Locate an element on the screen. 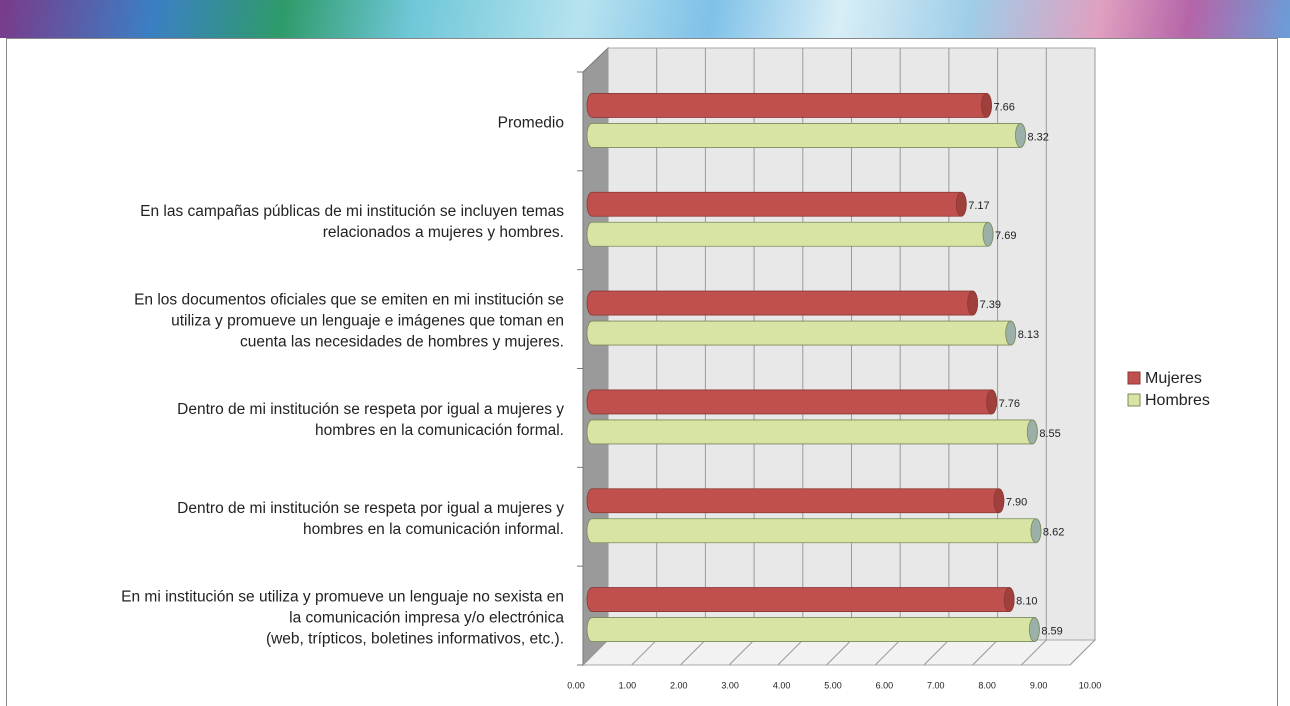 This screenshot has width=1290, height=706. x-tick-label: 8.00 is located at coordinates (987, 685).